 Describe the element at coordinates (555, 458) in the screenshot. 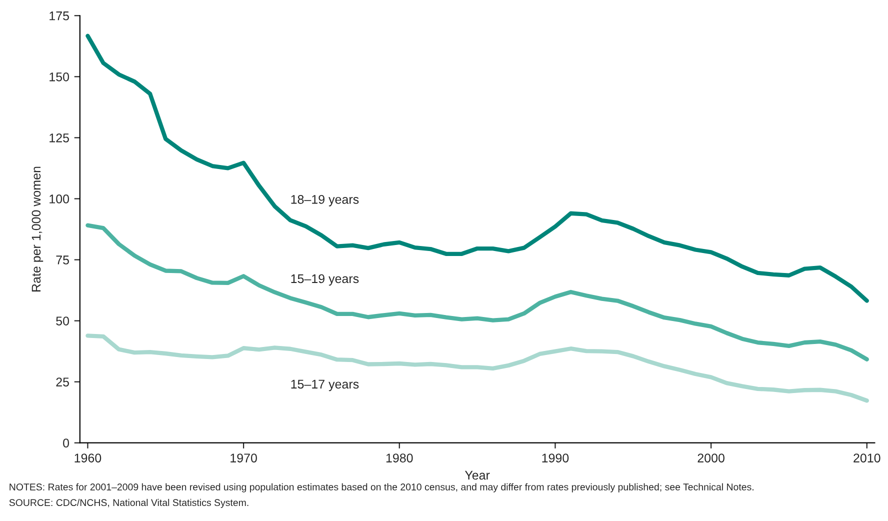

I see `x-tick-label: 1990` at that location.